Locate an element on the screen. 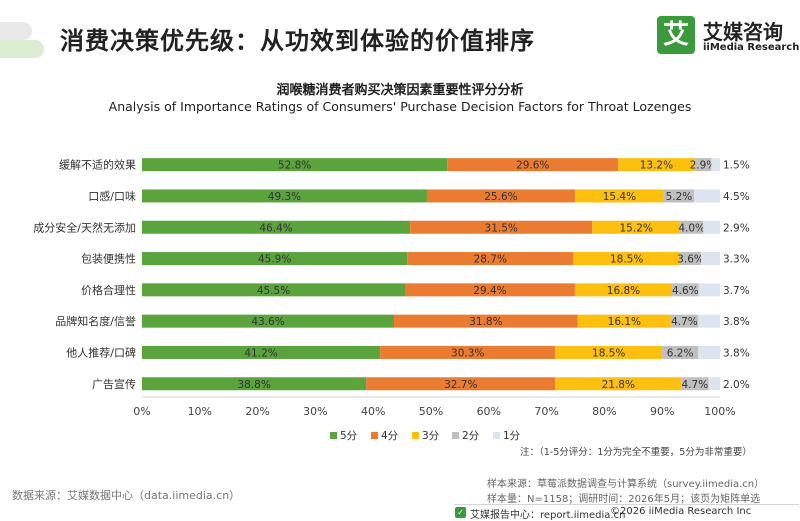 This screenshot has height=521, width=800. data-label: 16.8% is located at coordinates (623, 291).